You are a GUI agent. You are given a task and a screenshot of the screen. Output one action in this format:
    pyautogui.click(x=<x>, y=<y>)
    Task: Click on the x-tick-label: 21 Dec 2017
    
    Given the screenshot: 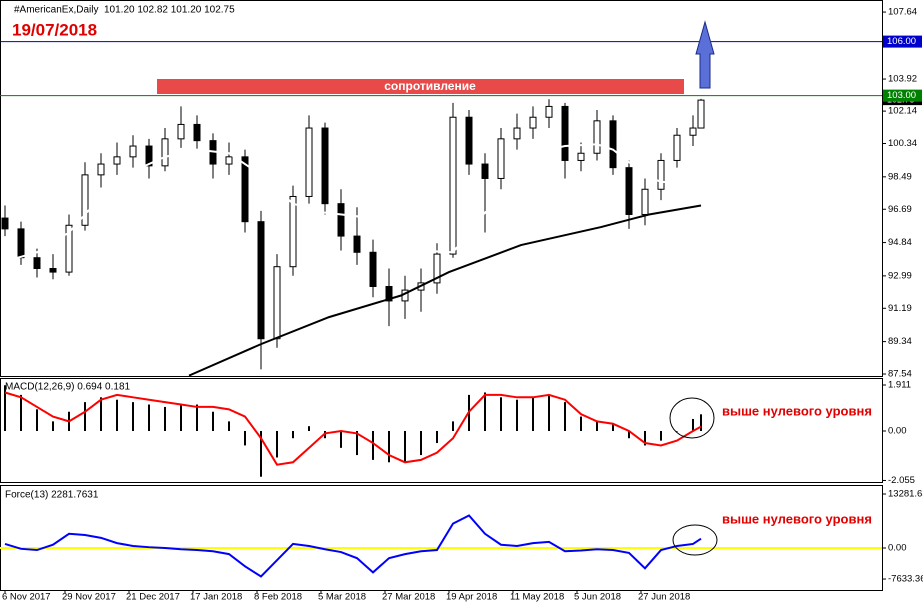 What is the action you would take?
    pyautogui.click(x=153, y=597)
    